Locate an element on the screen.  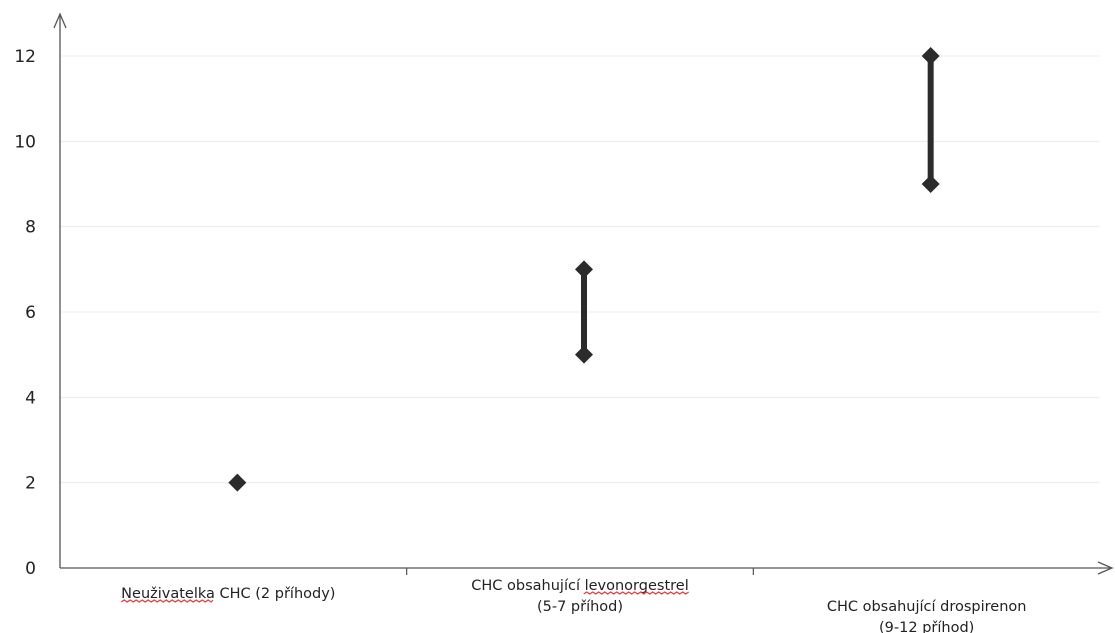
y-tick-label: 10 is located at coordinates (25, 142).